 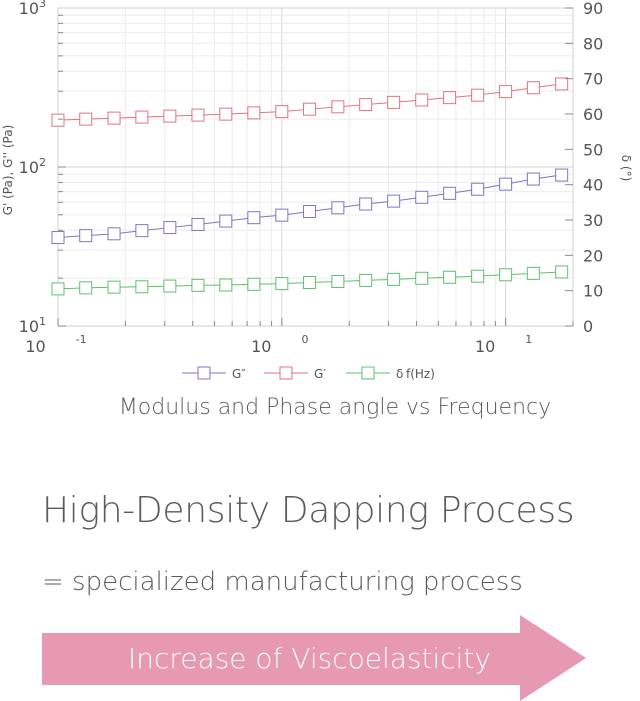 I want to click on y-right-axis-title: δ (°), so click(x=626, y=168).